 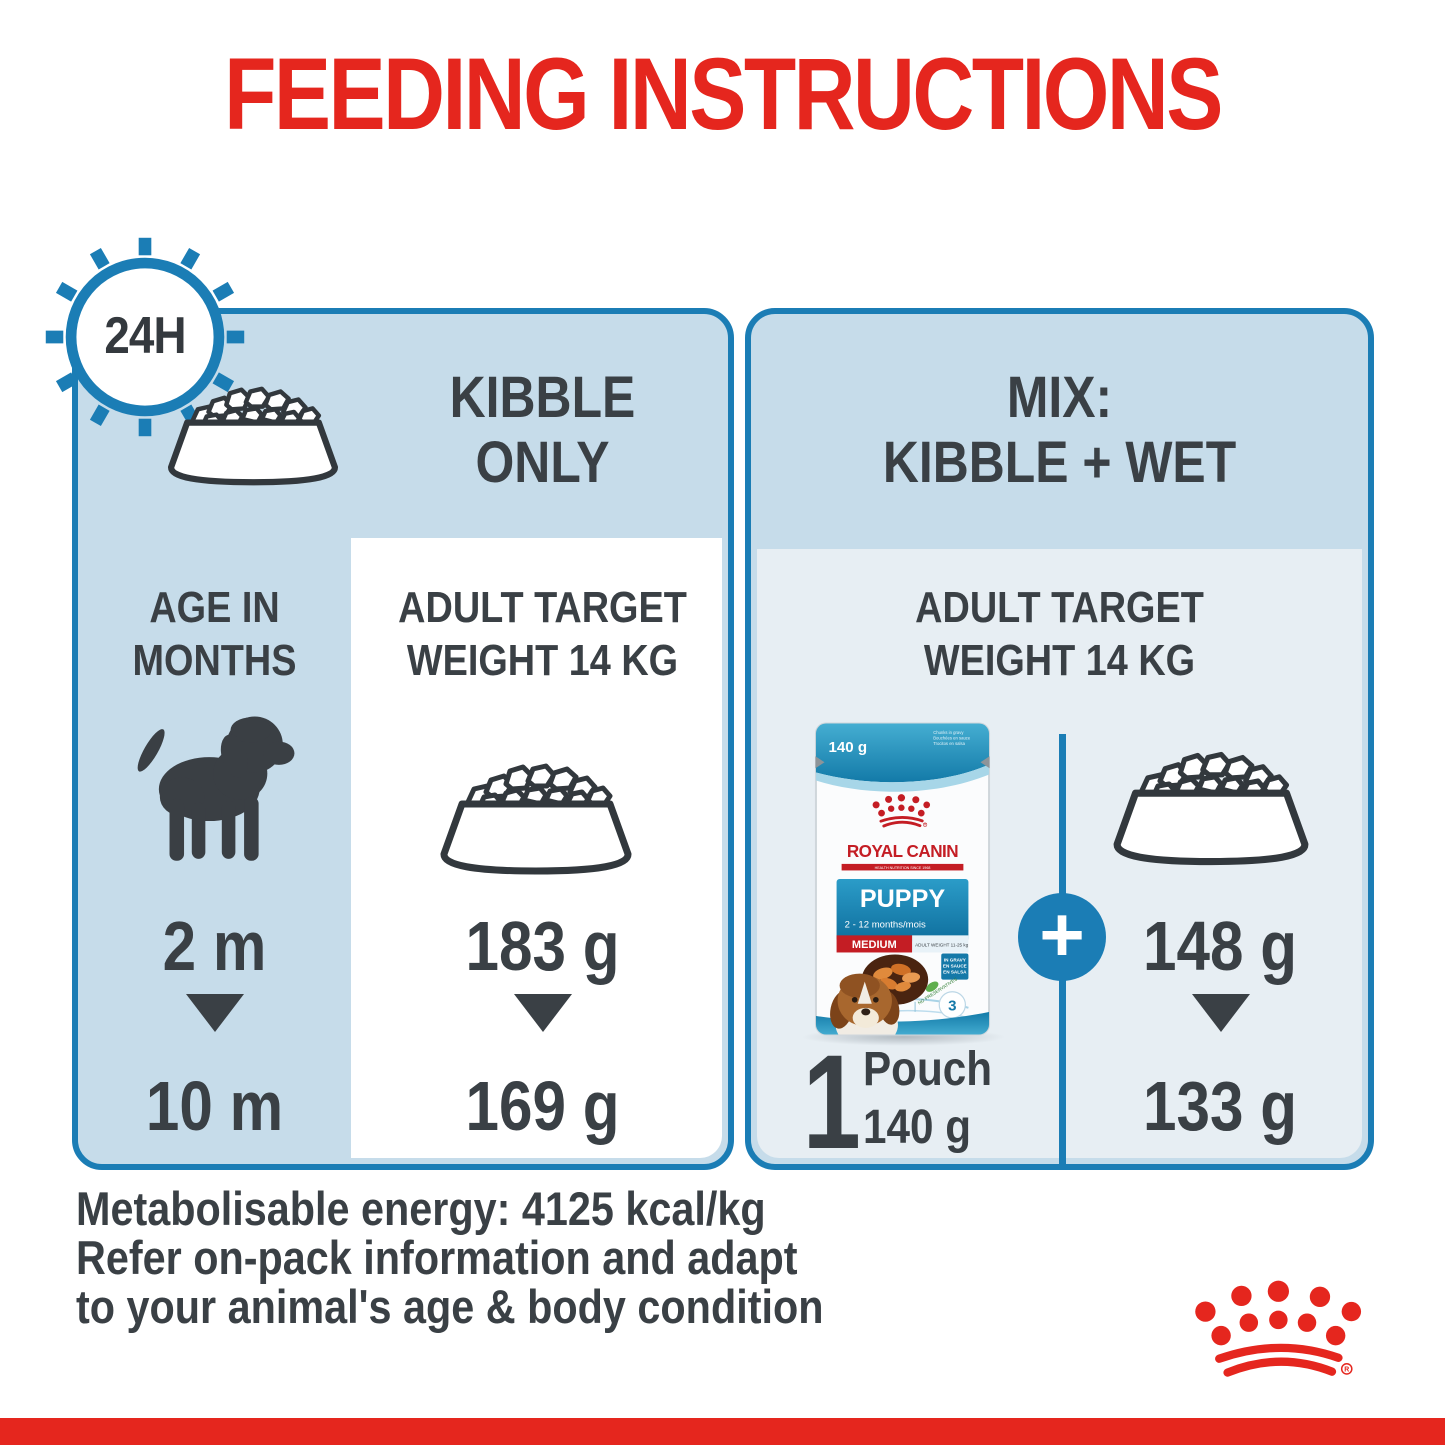 I want to click on kibble-panel-header: KIBBLE ONLY, so click(x=542, y=430).